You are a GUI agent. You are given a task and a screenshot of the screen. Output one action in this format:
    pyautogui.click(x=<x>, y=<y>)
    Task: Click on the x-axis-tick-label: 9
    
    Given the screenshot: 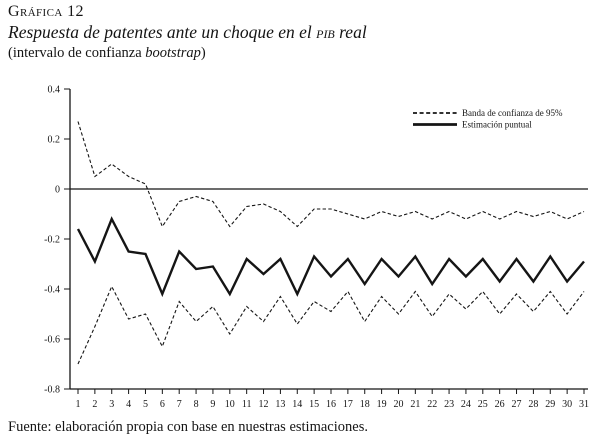 What is the action you would take?
    pyautogui.click(x=212, y=404)
    